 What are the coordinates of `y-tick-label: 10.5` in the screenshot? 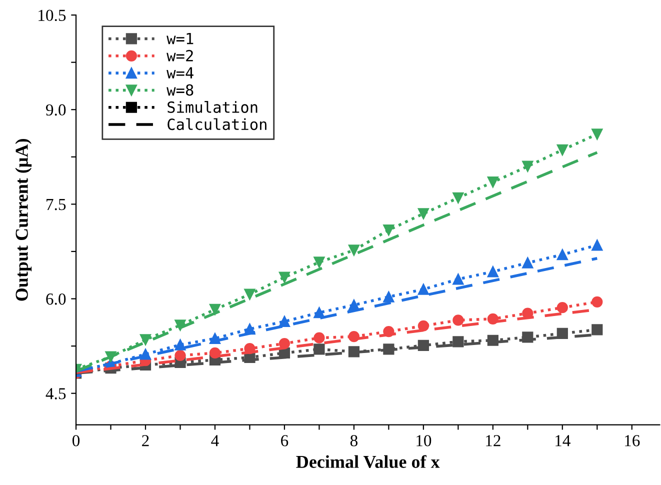 It's located at (52, 16).